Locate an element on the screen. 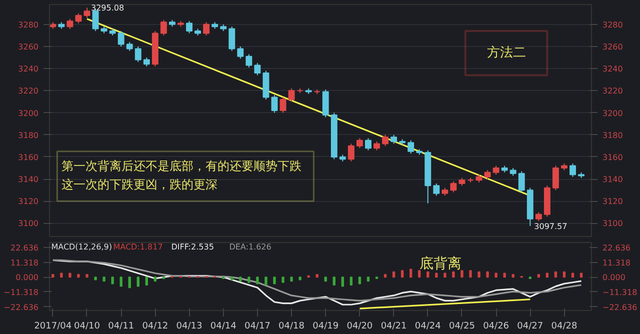 Image resolution: width=640 pixels, height=334 pixels. x-tick-label: 04/11 is located at coordinates (121, 327).